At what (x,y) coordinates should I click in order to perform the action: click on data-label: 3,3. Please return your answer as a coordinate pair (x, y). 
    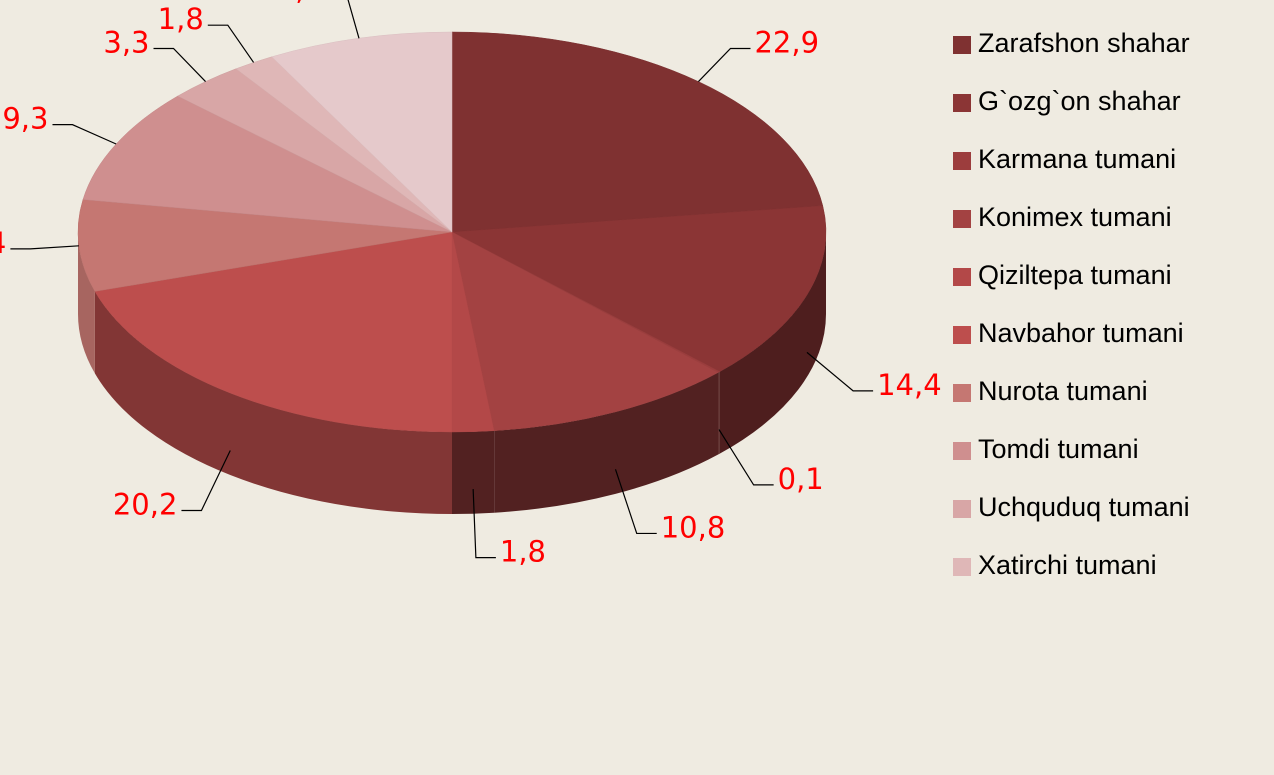
    Looking at the image, I should click on (126, 42).